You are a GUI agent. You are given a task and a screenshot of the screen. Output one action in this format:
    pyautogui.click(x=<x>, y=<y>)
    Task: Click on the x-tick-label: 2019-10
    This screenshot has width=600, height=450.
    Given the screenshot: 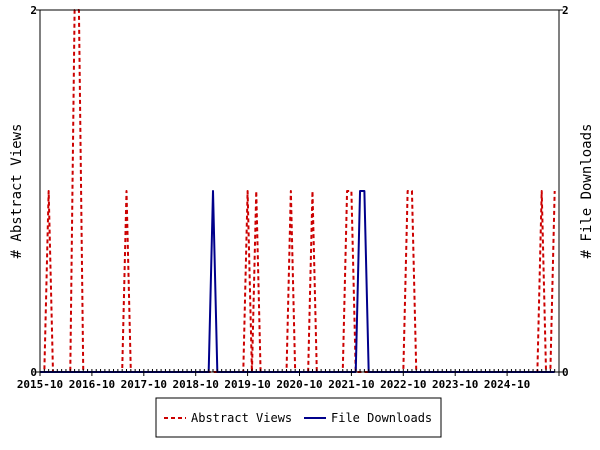 What is the action you would take?
    pyautogui.click(x=247, y=384)
    